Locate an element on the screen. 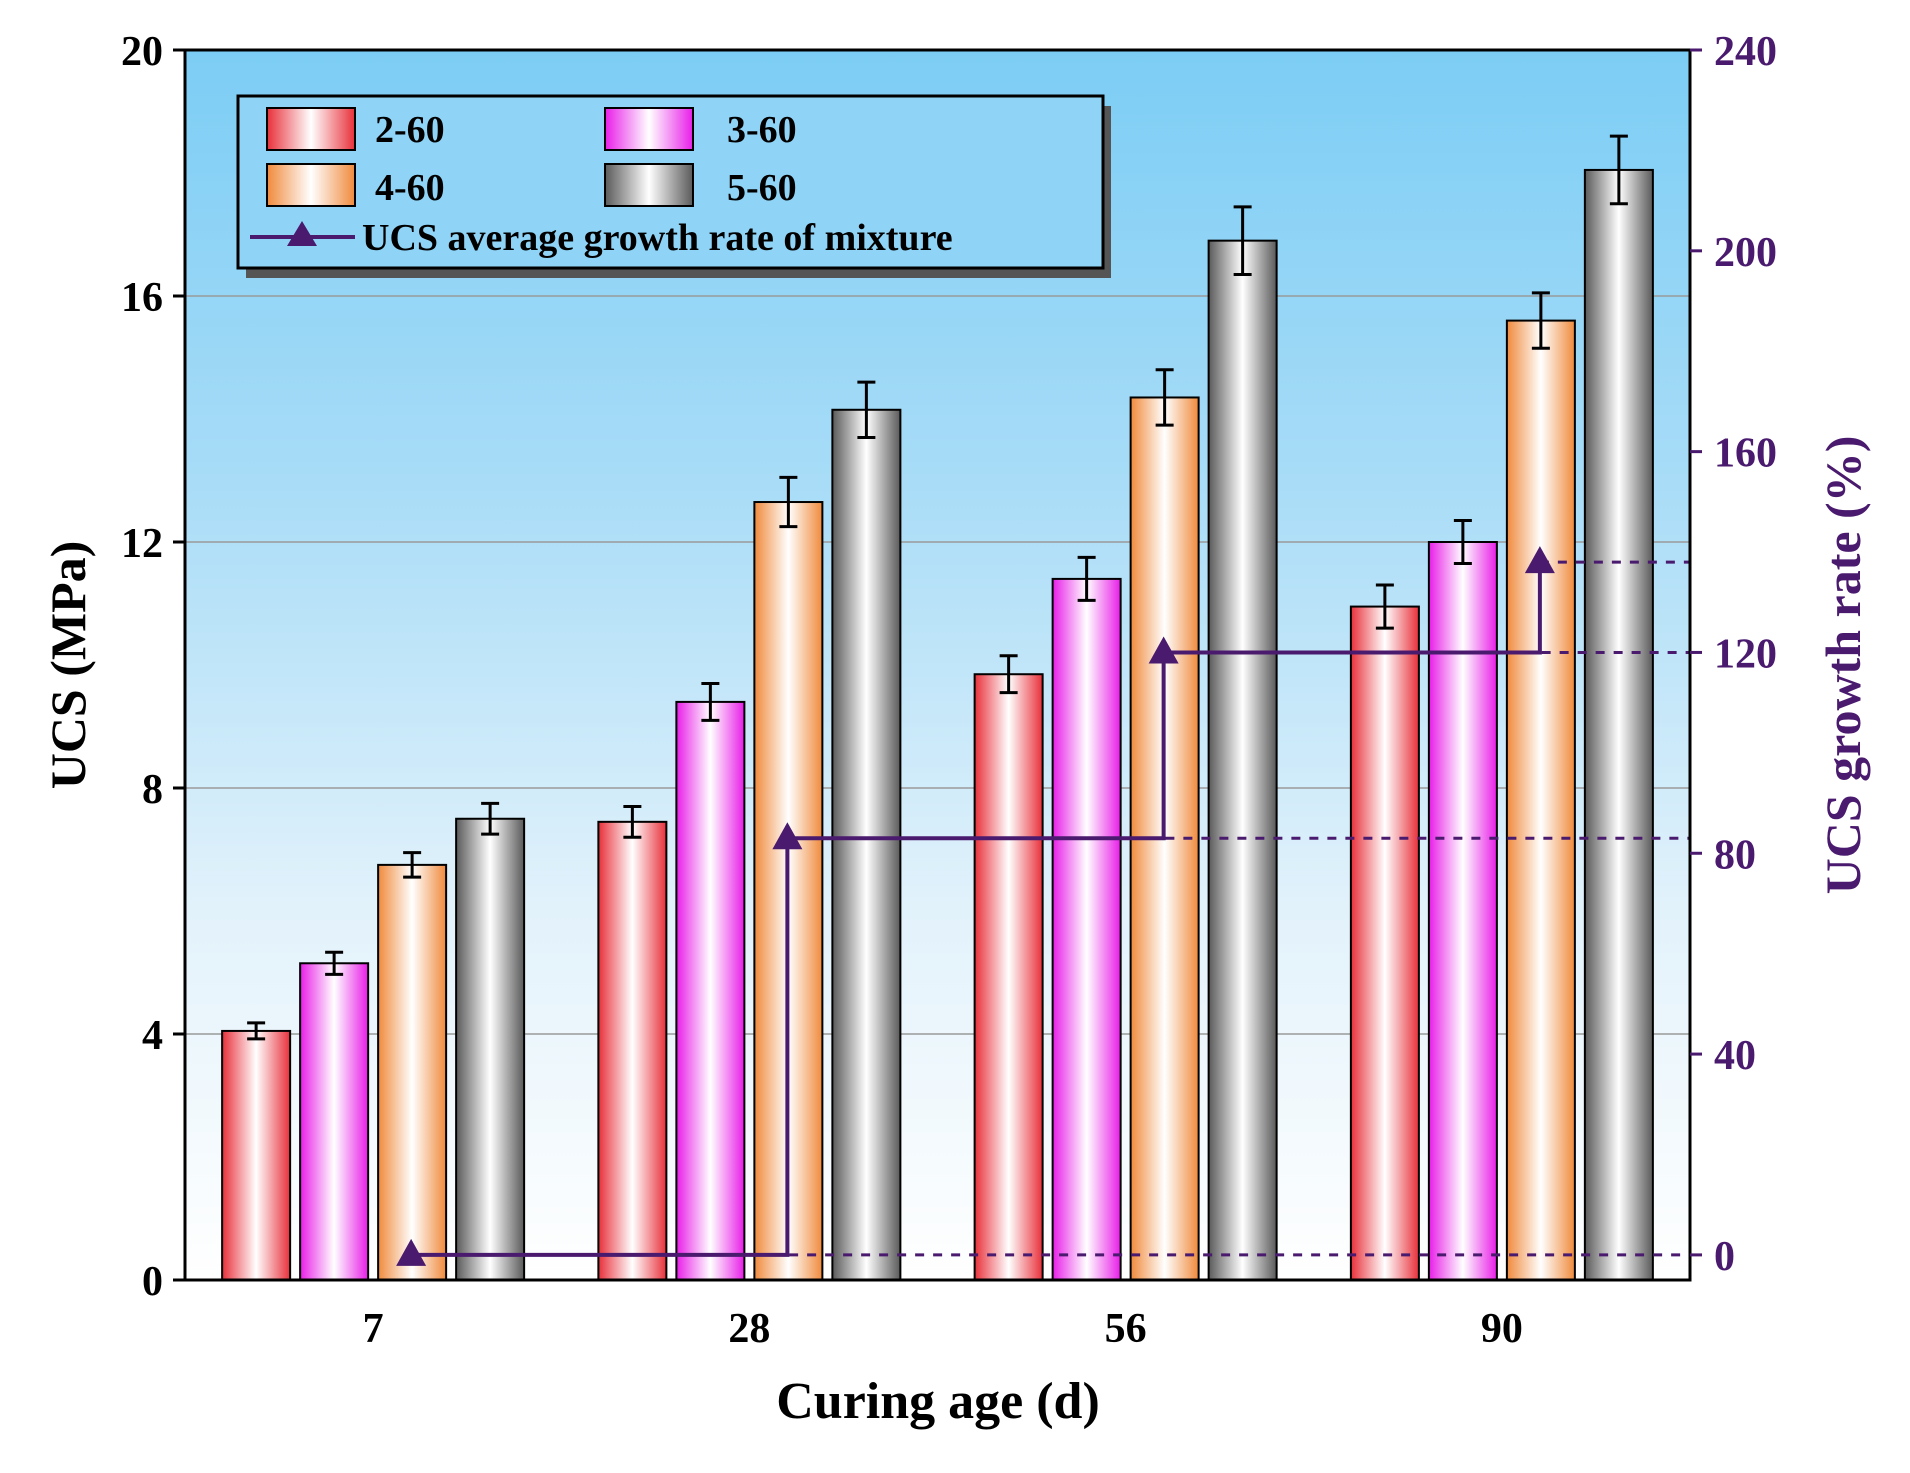 The image size is (1910, 1473). legend-label-2-60: 2-60 is located at coordinates (410, 130).